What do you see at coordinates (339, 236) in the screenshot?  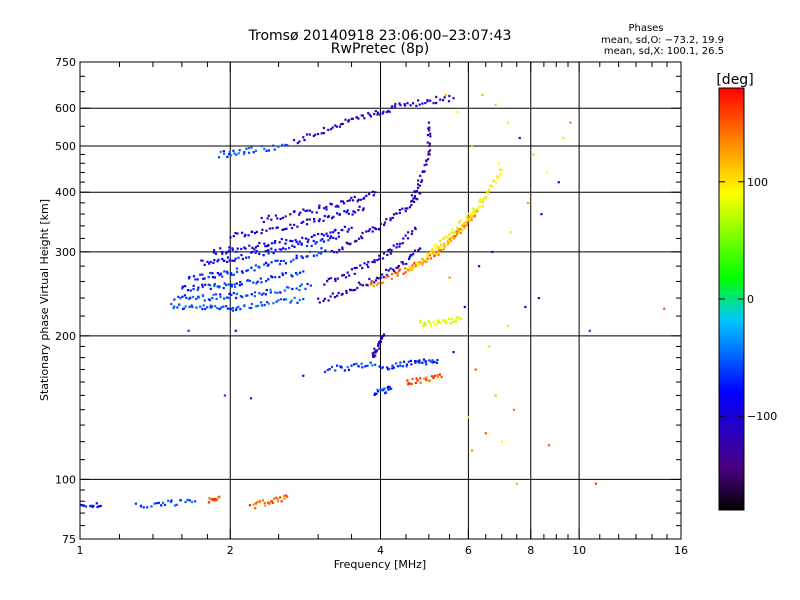 I see `trace-4-point-end` at bounding box center [339, 236].